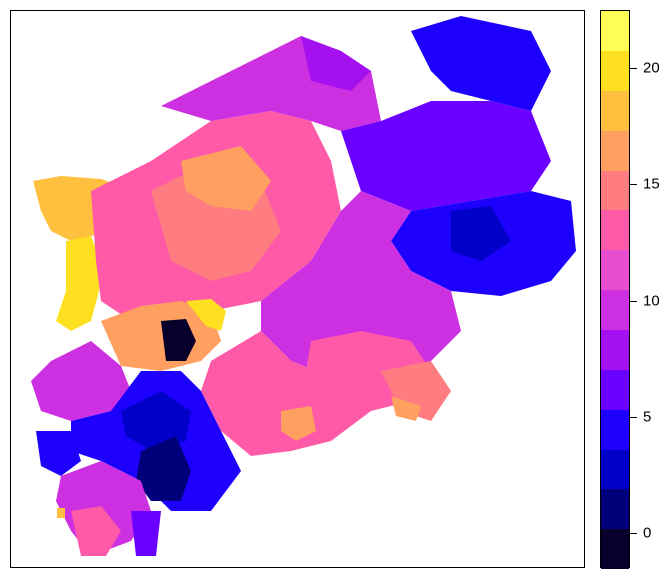  I want to click on legend-tick-label: 5, so click(647, 417).